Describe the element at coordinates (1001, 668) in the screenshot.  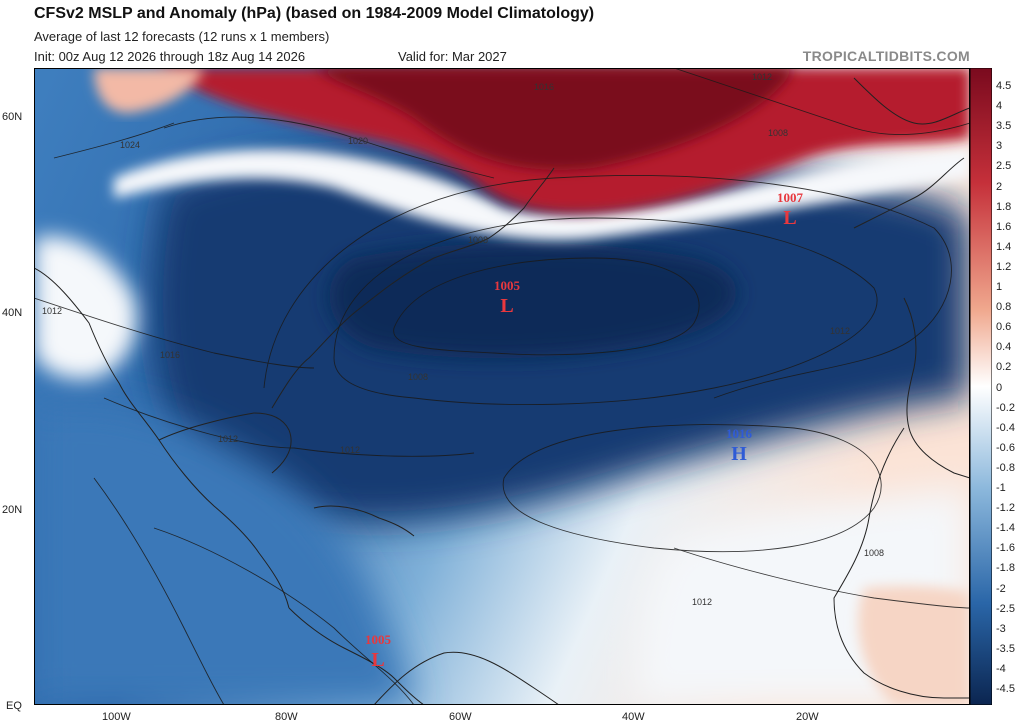
I see `colorbar-tick-label: -4` at that location.